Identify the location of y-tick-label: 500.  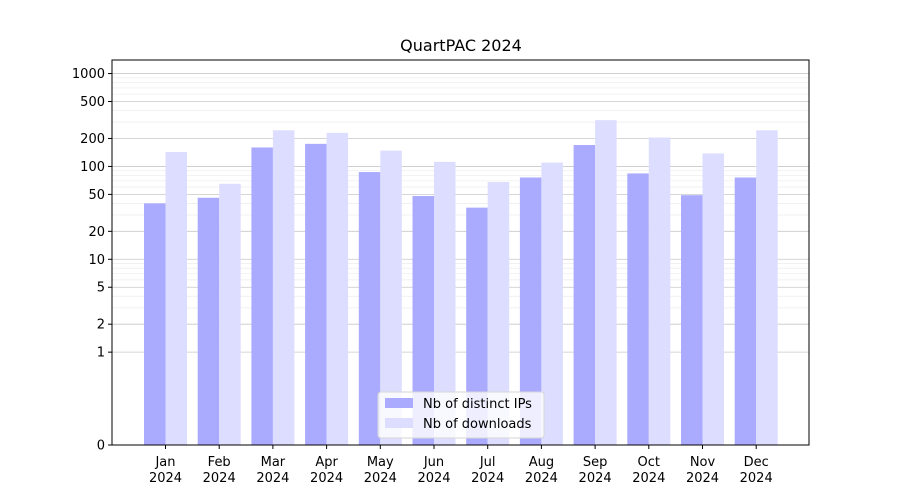
(92, 102).